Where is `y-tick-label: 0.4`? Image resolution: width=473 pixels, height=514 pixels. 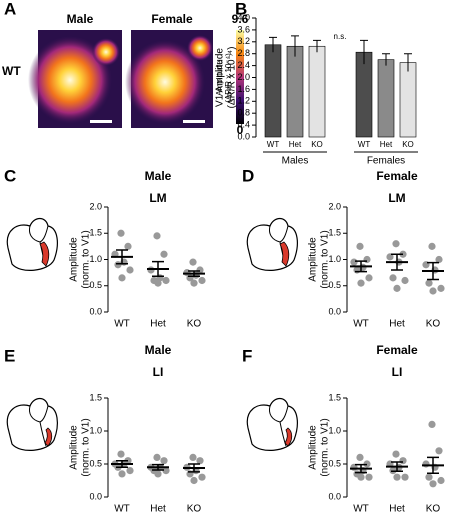
y-tick-label: 0.4 is located at coordinates (243, 124).